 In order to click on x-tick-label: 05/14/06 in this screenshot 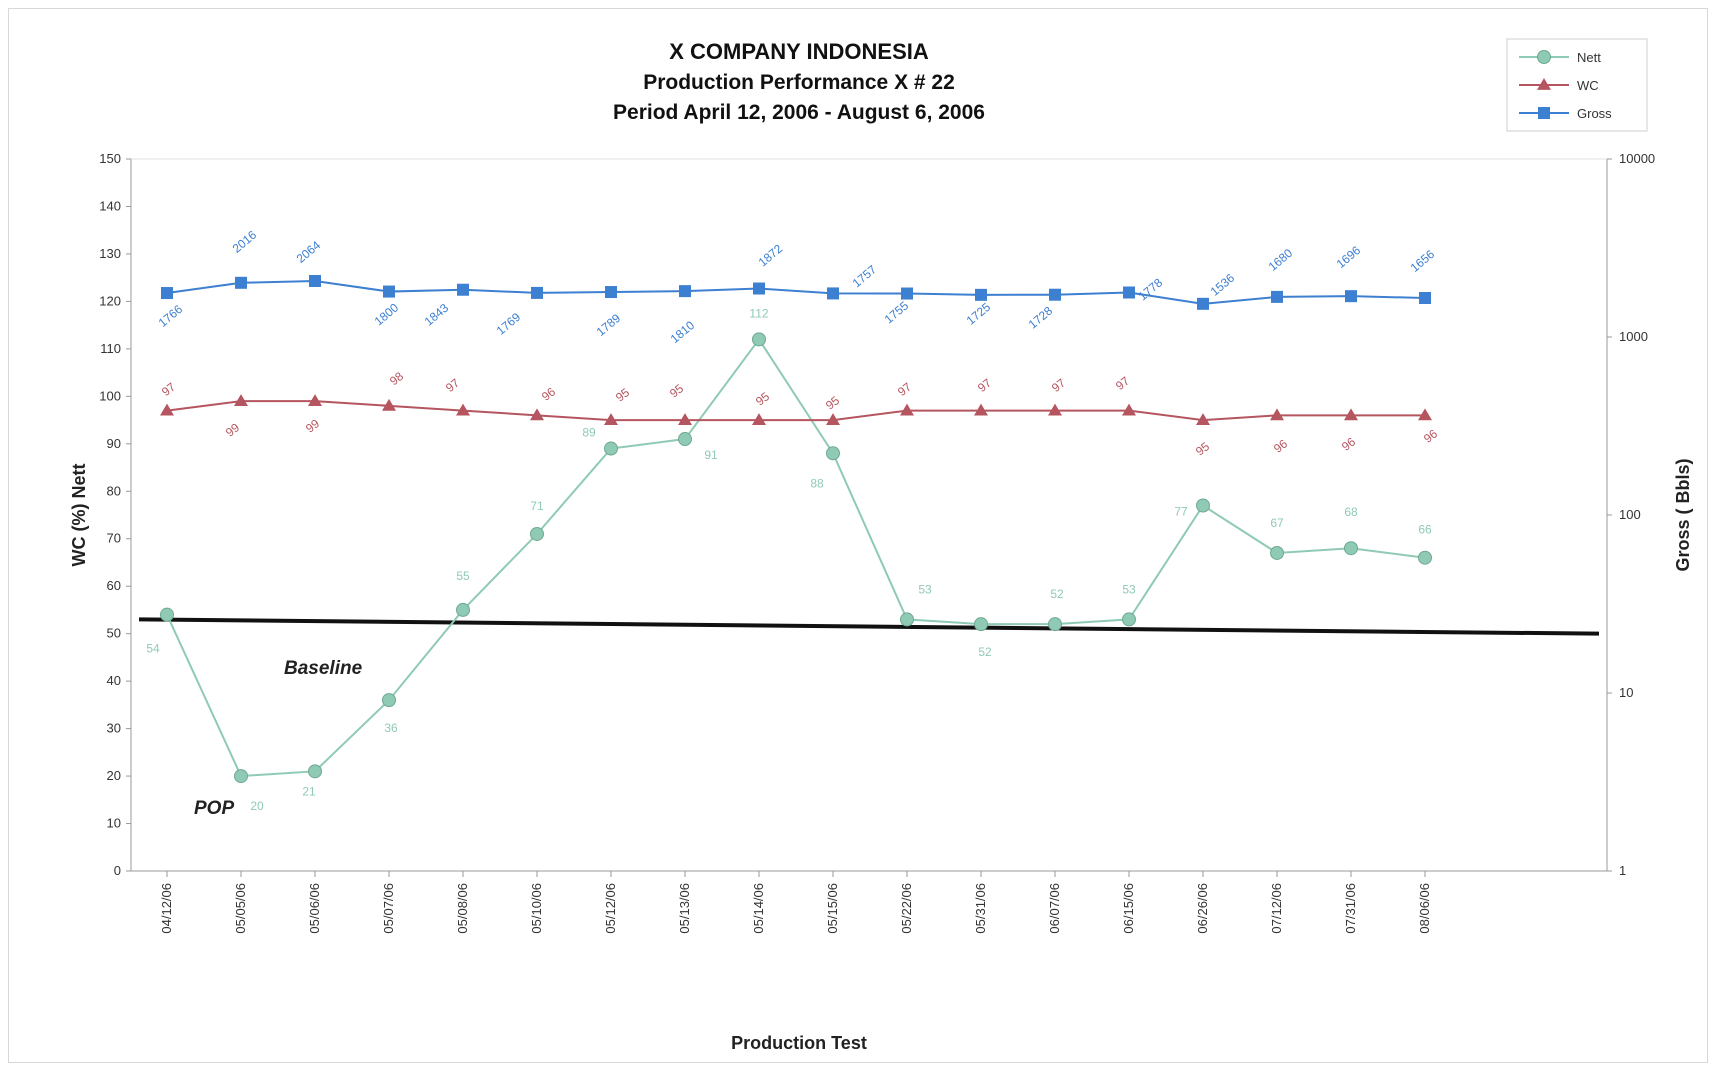, I will do `click(758, 908)`.